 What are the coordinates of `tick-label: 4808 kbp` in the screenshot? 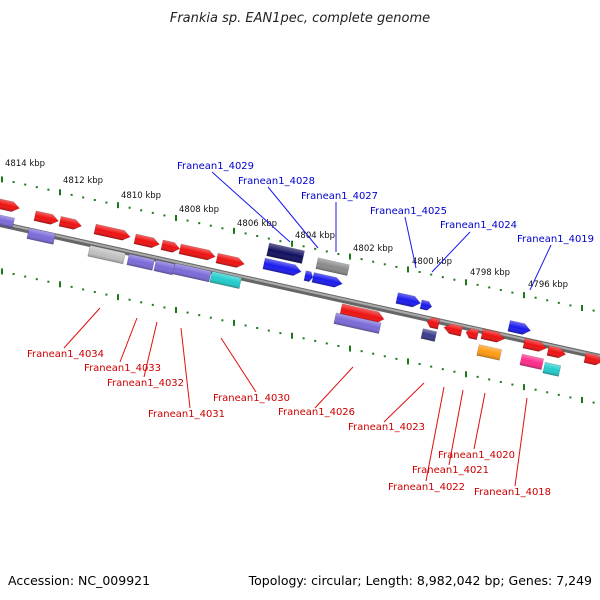 It's located at (199, 210).